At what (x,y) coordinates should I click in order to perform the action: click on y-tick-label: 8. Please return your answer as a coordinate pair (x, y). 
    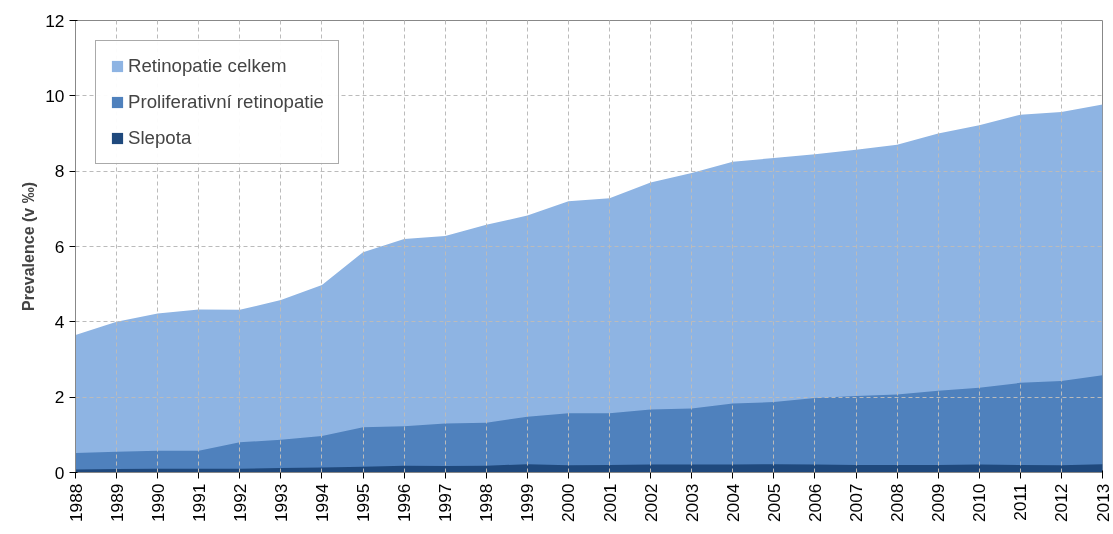
    Looking at the image, I should click on (59, 171).